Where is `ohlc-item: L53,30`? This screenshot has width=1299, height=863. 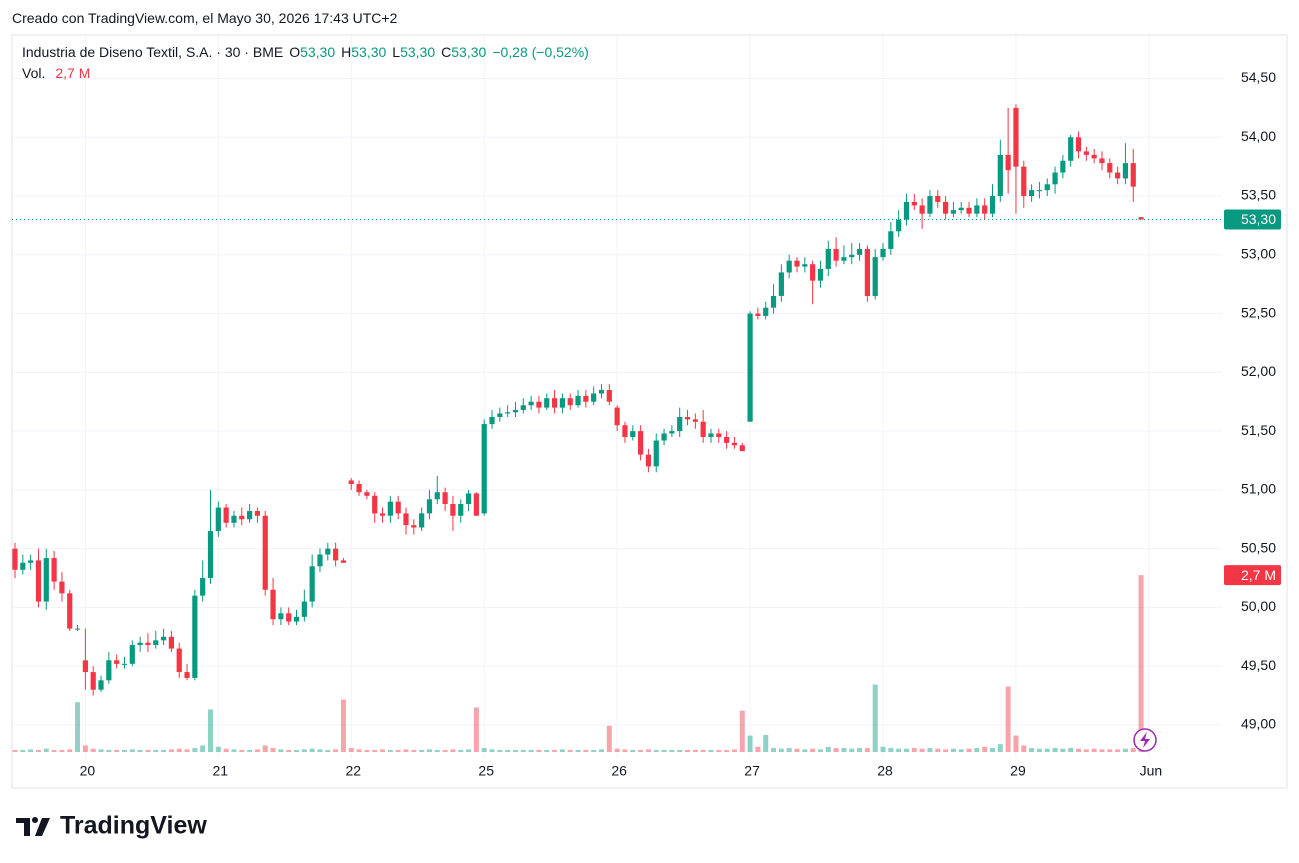
ohlc-item: L53,30 is located at coordinates (413, 52).